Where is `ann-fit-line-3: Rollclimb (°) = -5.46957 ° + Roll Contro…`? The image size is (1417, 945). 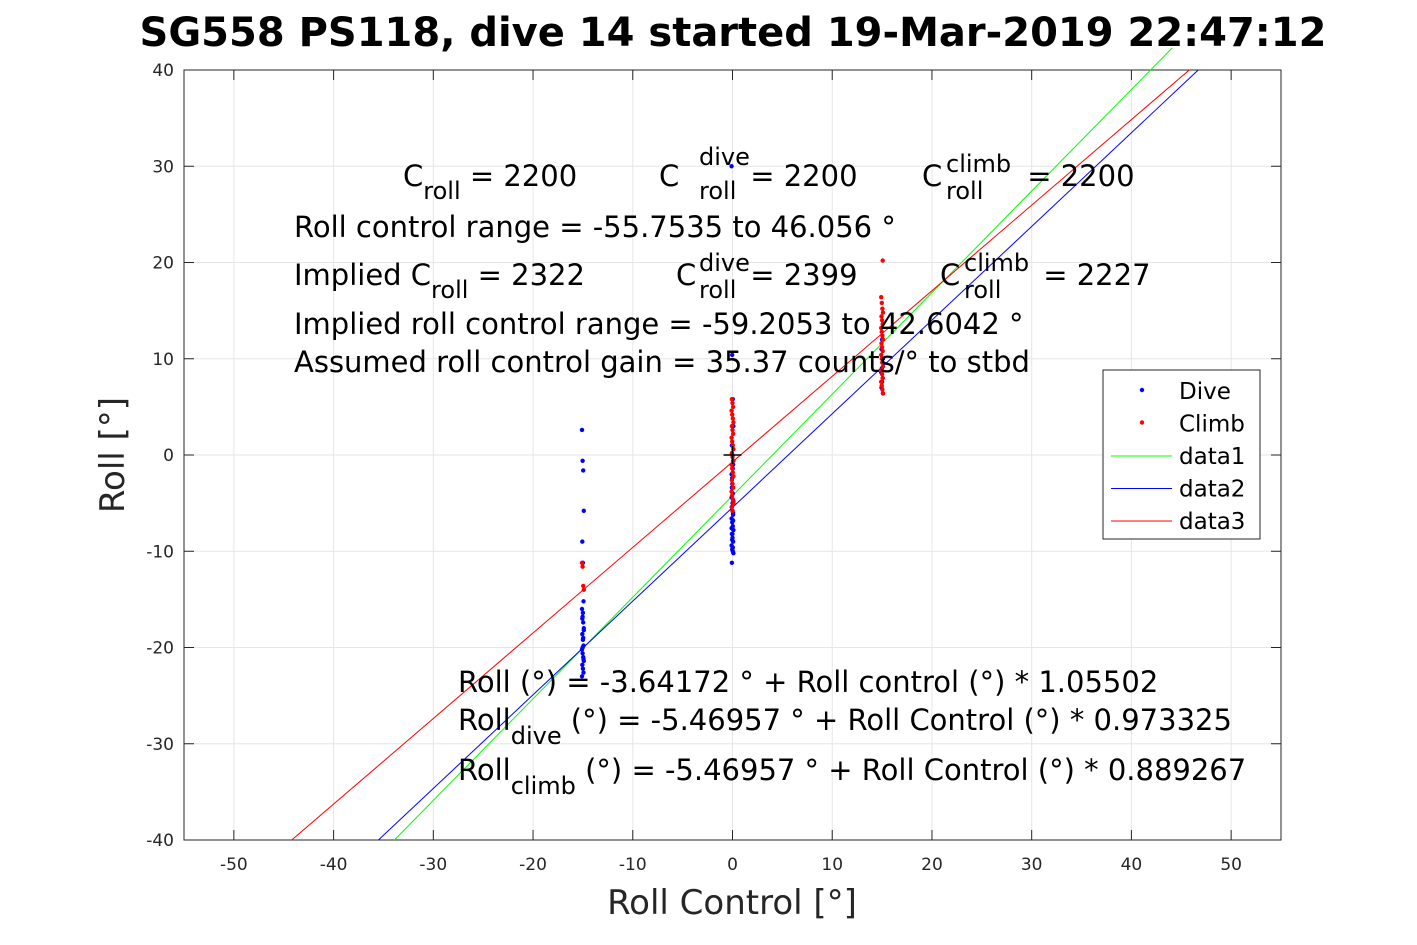 ann-fit-line-3: Rollclimb (°) = -5.46957 ° + Roll Contro… is located at coordinates (852, 776).